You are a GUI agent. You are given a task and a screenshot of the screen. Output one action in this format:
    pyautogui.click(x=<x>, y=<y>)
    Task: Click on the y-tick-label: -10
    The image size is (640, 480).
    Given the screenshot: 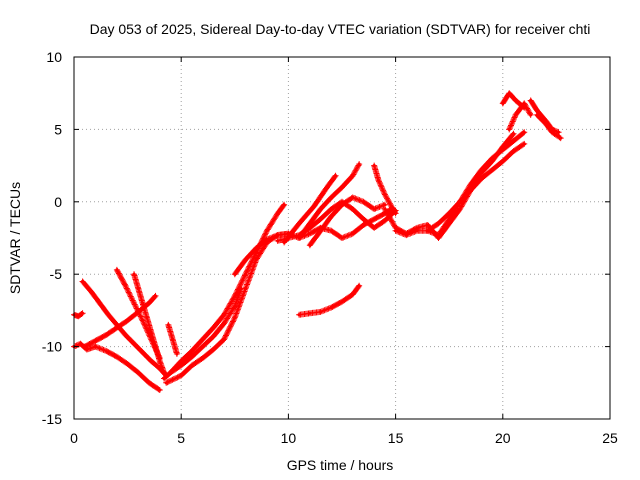 What is the action you would take?
    pyautogui.click(x=52, y=347)
    